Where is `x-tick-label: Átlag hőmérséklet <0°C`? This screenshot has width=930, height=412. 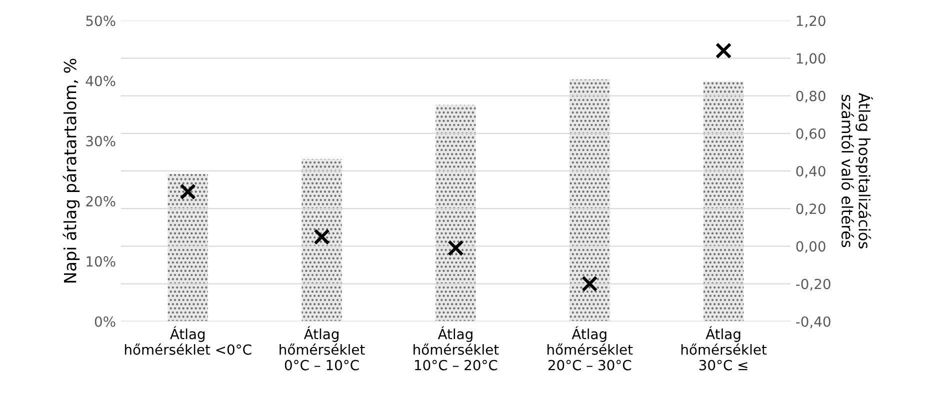 x-tick-label: Átlag hőmérséklet <0°C is located at coordinates (188, 340).